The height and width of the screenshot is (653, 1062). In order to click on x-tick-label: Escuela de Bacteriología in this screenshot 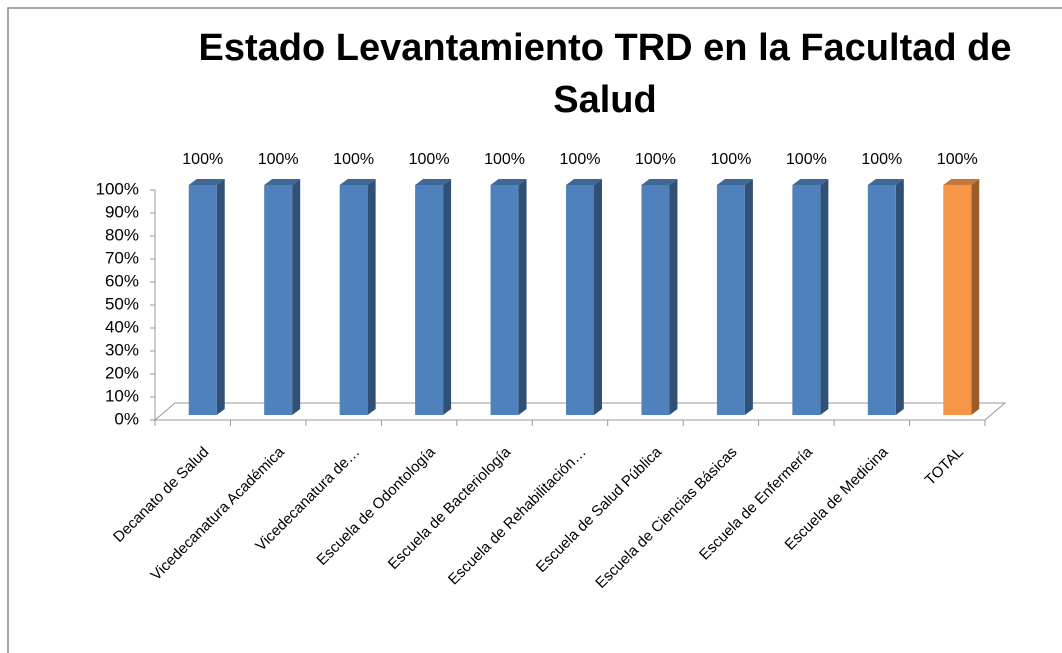, I will do `click(450, 508)`.